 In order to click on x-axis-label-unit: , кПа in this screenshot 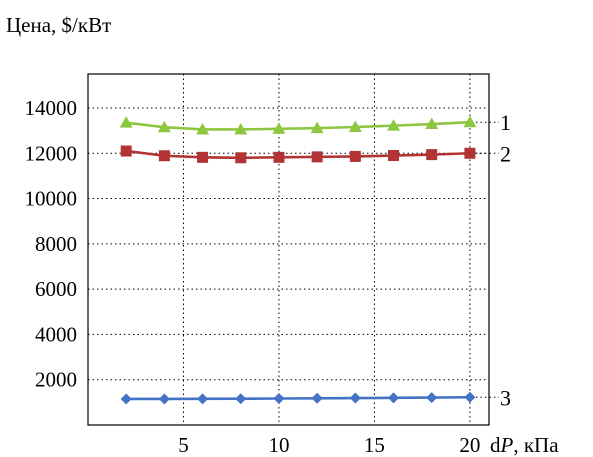, I will do `click(536, 445)`.